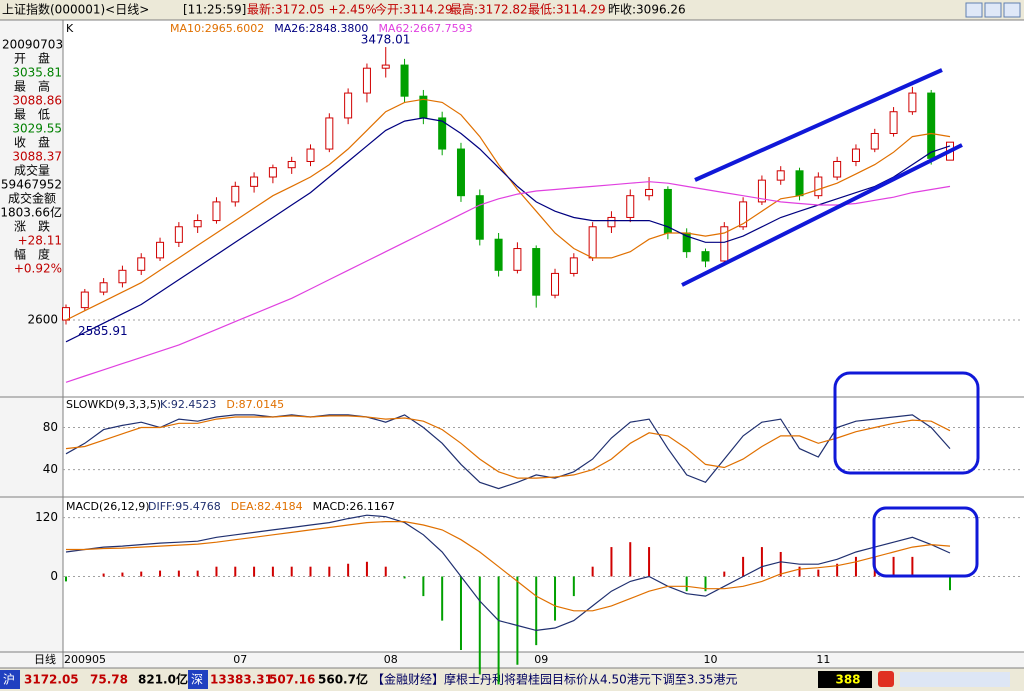 This screenshot has width=1024, height=695. I want to click on x-tick-label: 11, so click(823, 659).